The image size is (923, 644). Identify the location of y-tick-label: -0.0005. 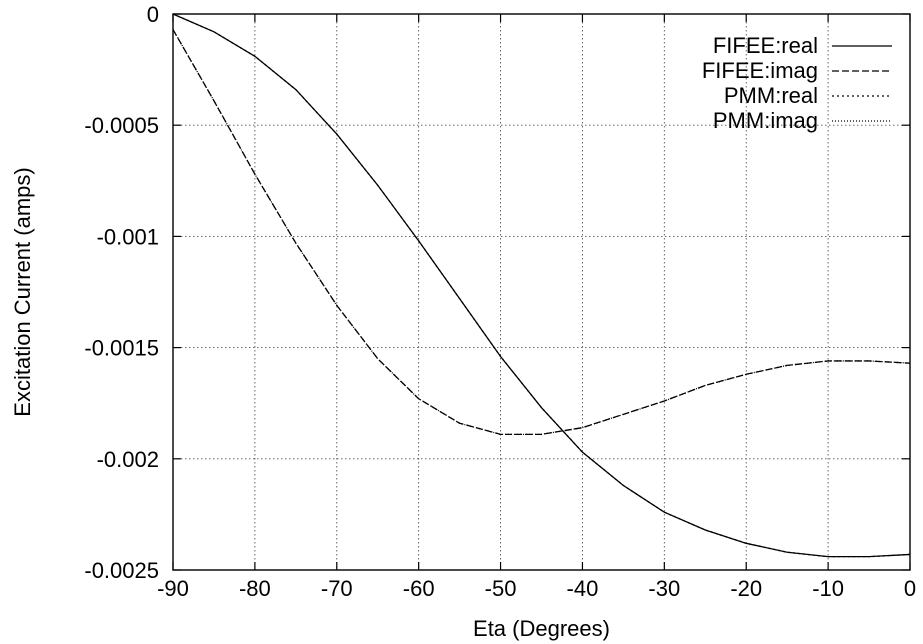
(121, 125).